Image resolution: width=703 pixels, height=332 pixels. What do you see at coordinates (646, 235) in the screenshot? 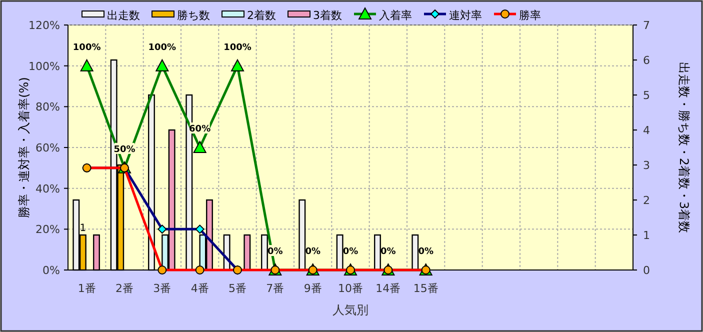
I see `y2-tick-label: 1` at bounding box center [646, 235].